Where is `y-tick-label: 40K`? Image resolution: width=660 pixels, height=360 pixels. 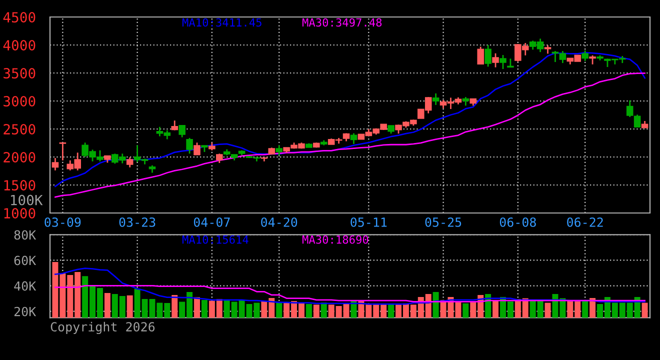
y-tick-label: 40K is located at coordinates (25, 286).